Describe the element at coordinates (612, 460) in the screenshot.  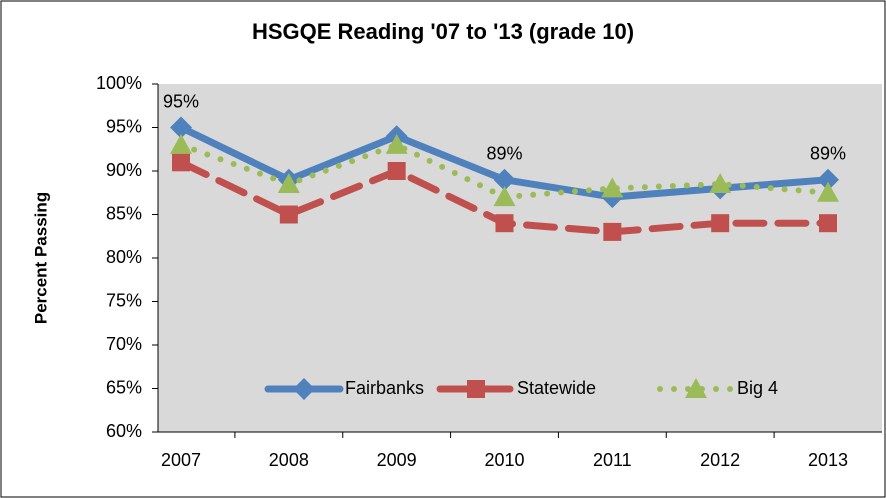
I see `x-tick-label: 2011` at that location.